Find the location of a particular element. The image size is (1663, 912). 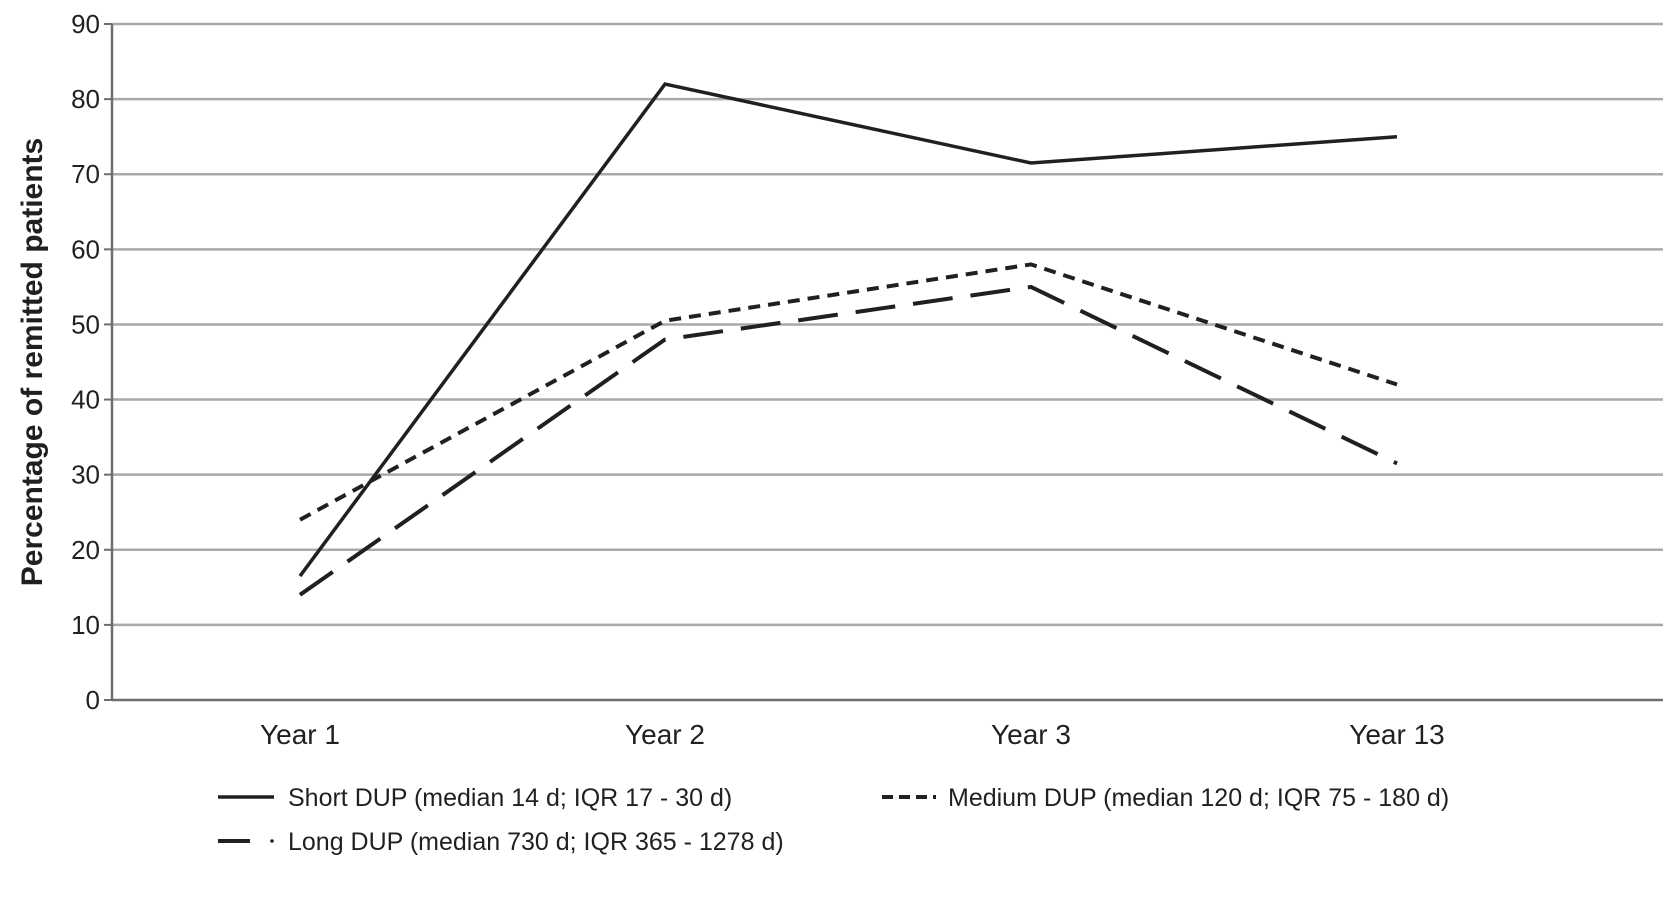

y-tick-label-40: 40 is located at coordinates (85, 400).